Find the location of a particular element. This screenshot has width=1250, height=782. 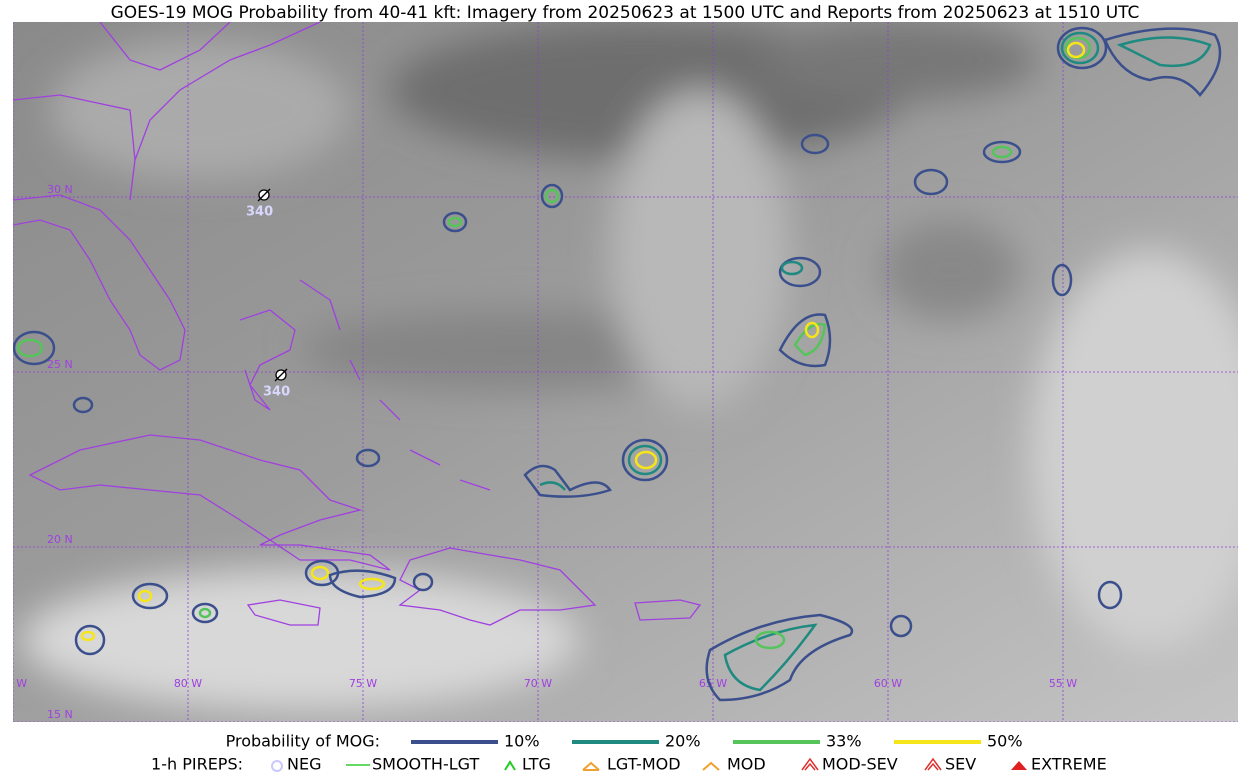

lon-label: 65 W is located at coordinates (713, 683).